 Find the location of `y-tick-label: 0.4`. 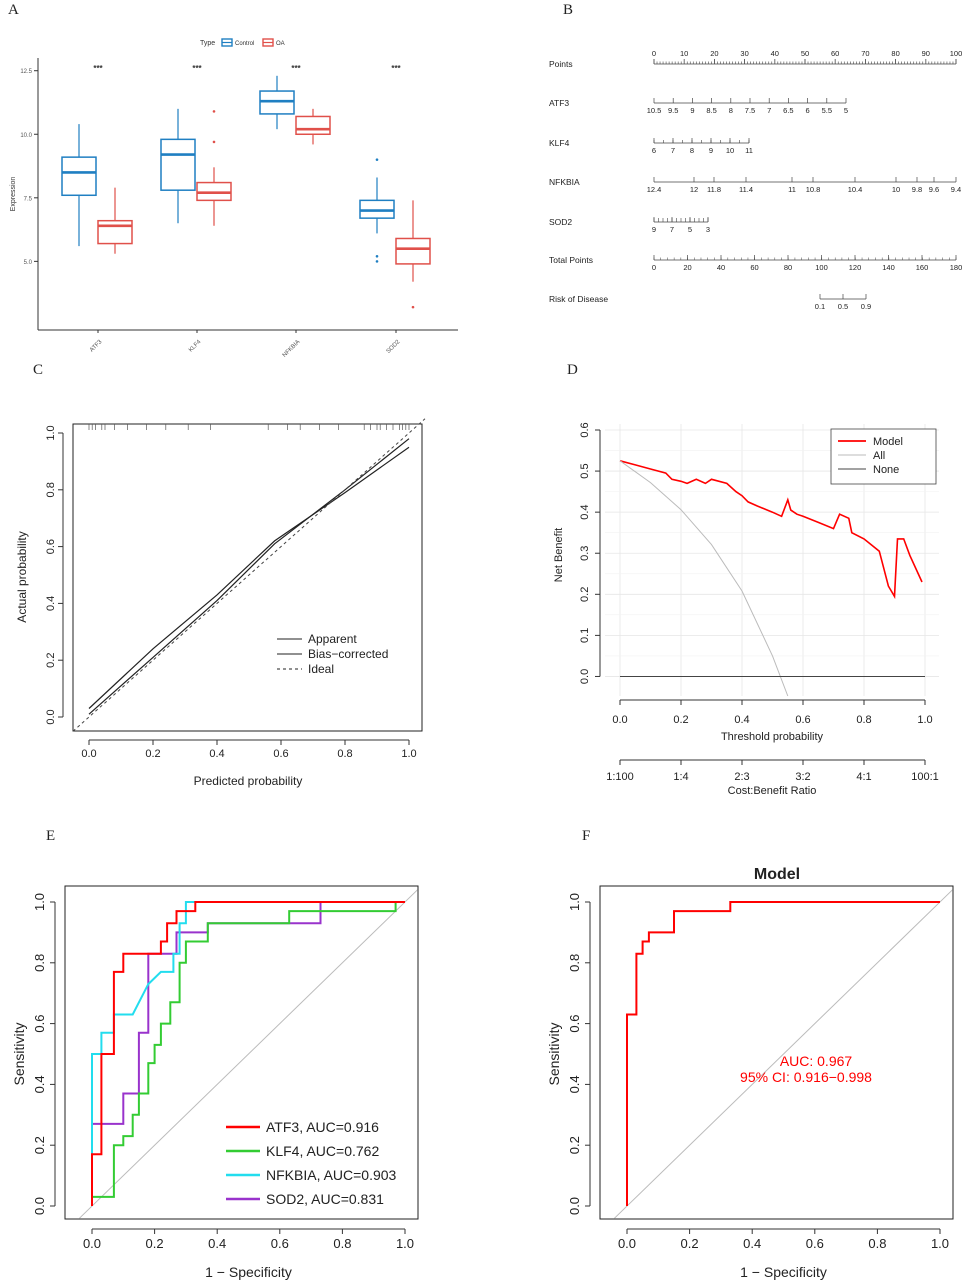

y-tick-label: 0.4 is located at coordinates (39, 1084).